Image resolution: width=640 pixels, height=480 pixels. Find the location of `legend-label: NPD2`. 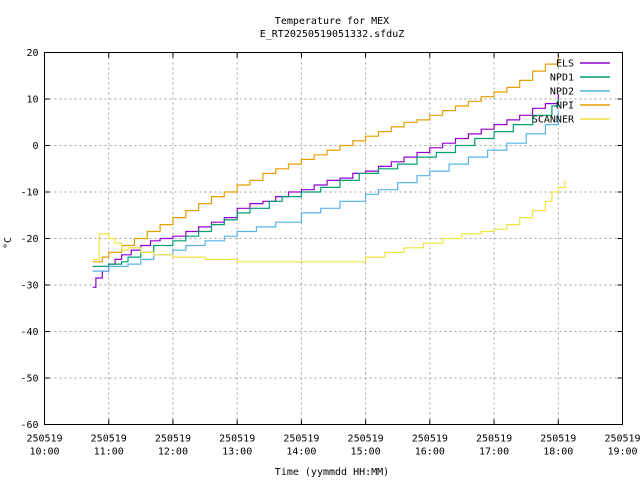

legend-label: NPD2 is located at coordinates (562, 92).